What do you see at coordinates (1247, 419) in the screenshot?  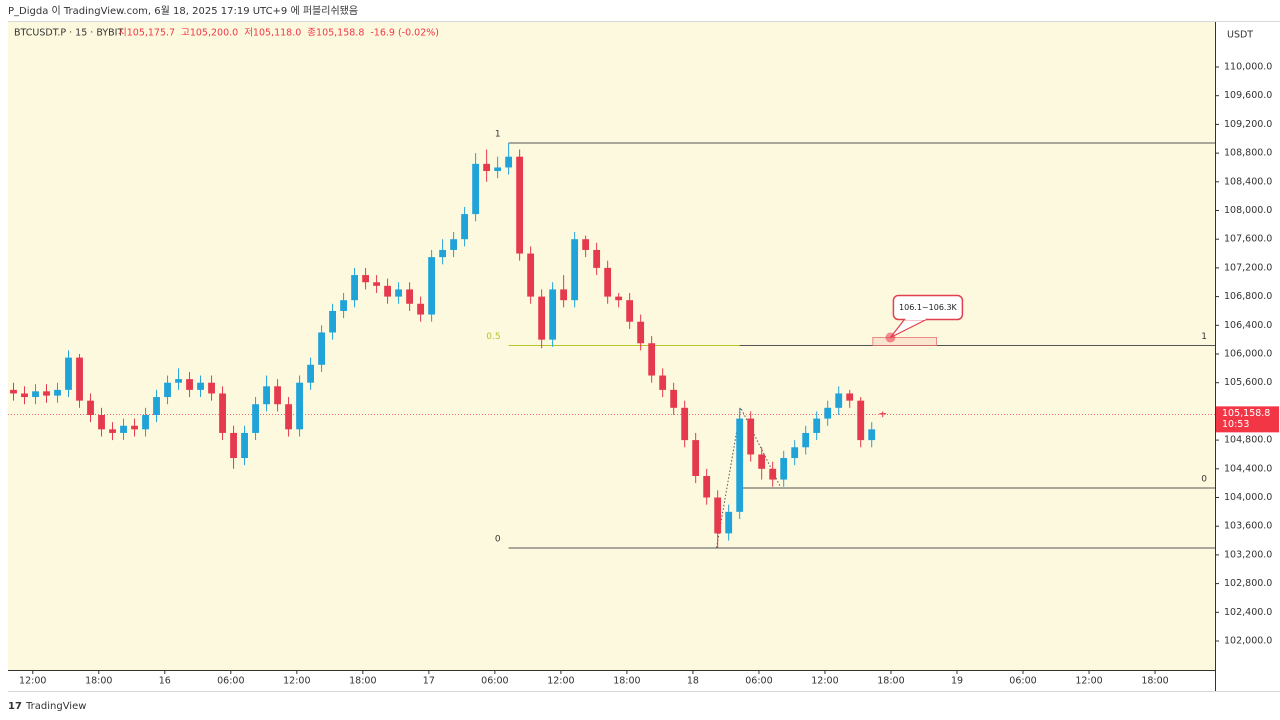 I see `last-price-box` at bounding box center [1247, 419].